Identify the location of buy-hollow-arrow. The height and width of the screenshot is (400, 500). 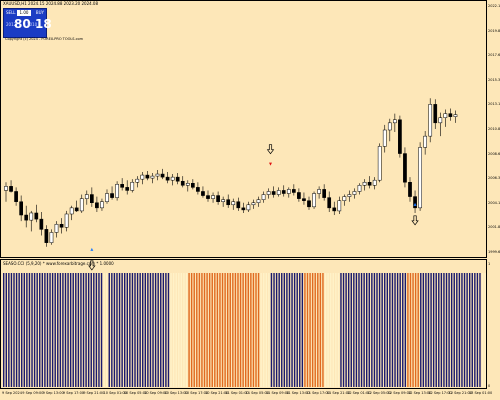
(92, 265).